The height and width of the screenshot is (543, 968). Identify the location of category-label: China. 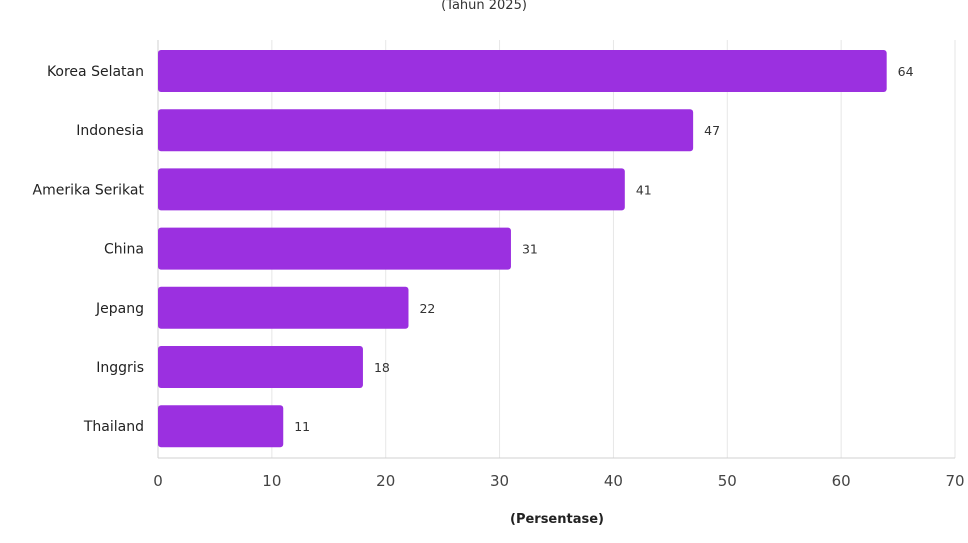
(124, 250).